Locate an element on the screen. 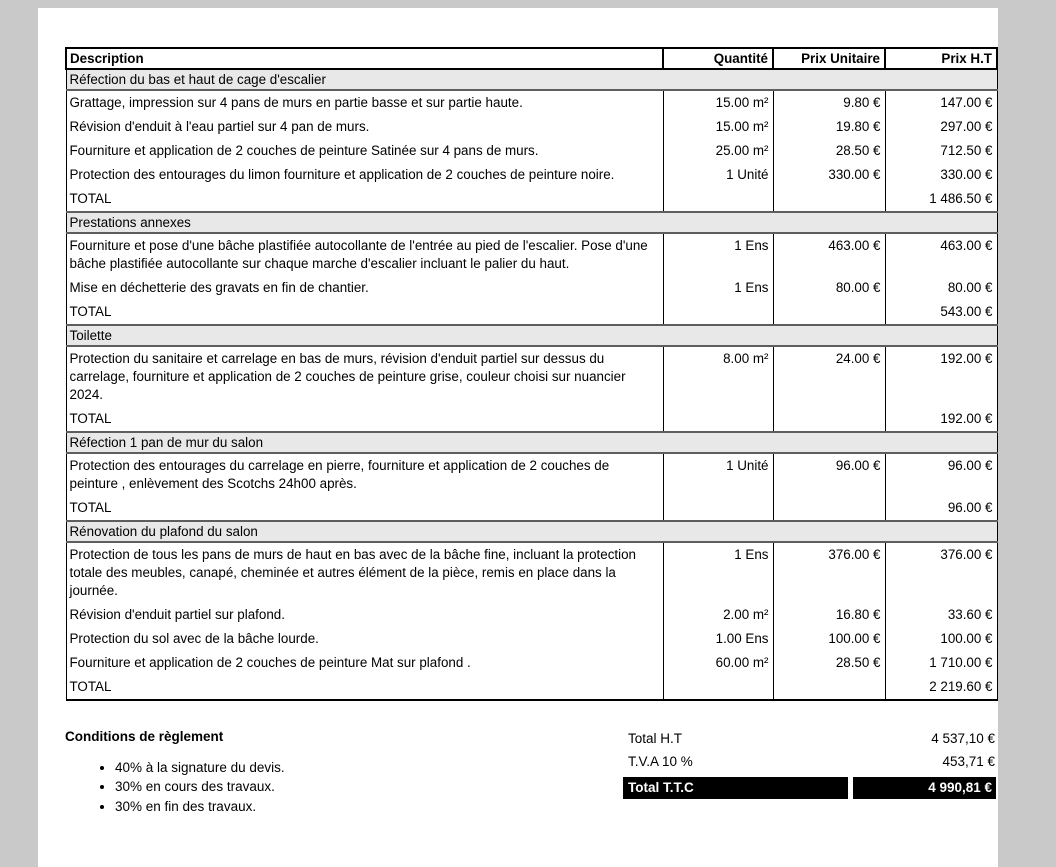 The height and width of the screenshot is (867, 1056). item-unit-price: 16.80 € is located at coordinates (829, 615).